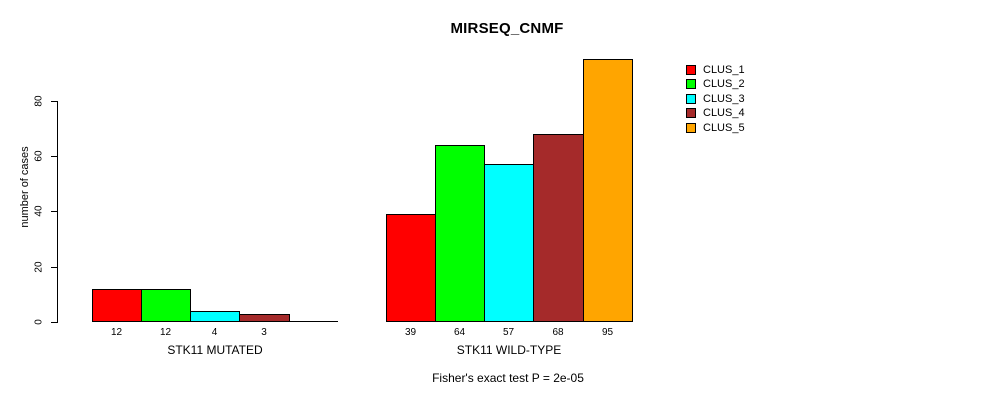 This screenshot has width=990, height=400. What do you see at coordinates (39, 156) in the screenshot?
I see `y-tick-label: 60` at bounding box center [39, 156].